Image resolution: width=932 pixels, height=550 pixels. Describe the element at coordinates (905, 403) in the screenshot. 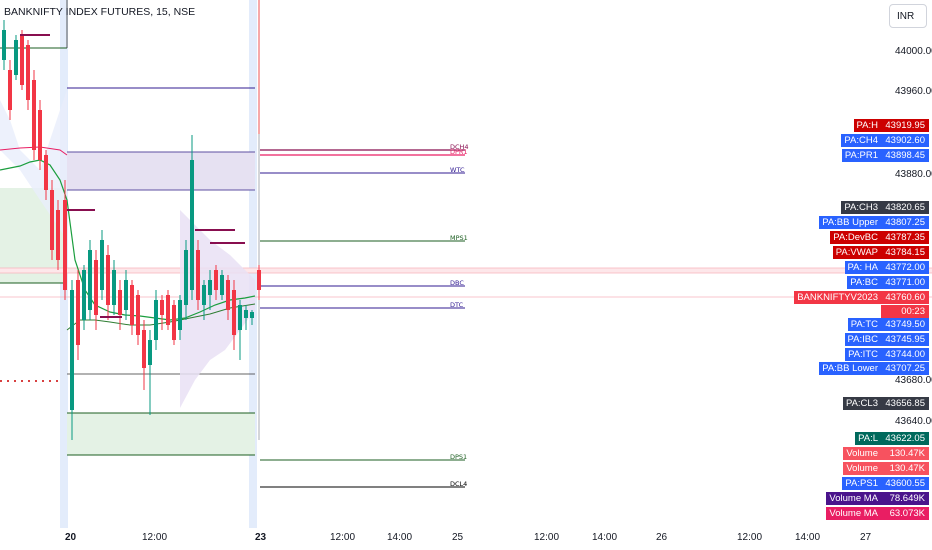

I see `price-badge-value: 43656.85` at that location.